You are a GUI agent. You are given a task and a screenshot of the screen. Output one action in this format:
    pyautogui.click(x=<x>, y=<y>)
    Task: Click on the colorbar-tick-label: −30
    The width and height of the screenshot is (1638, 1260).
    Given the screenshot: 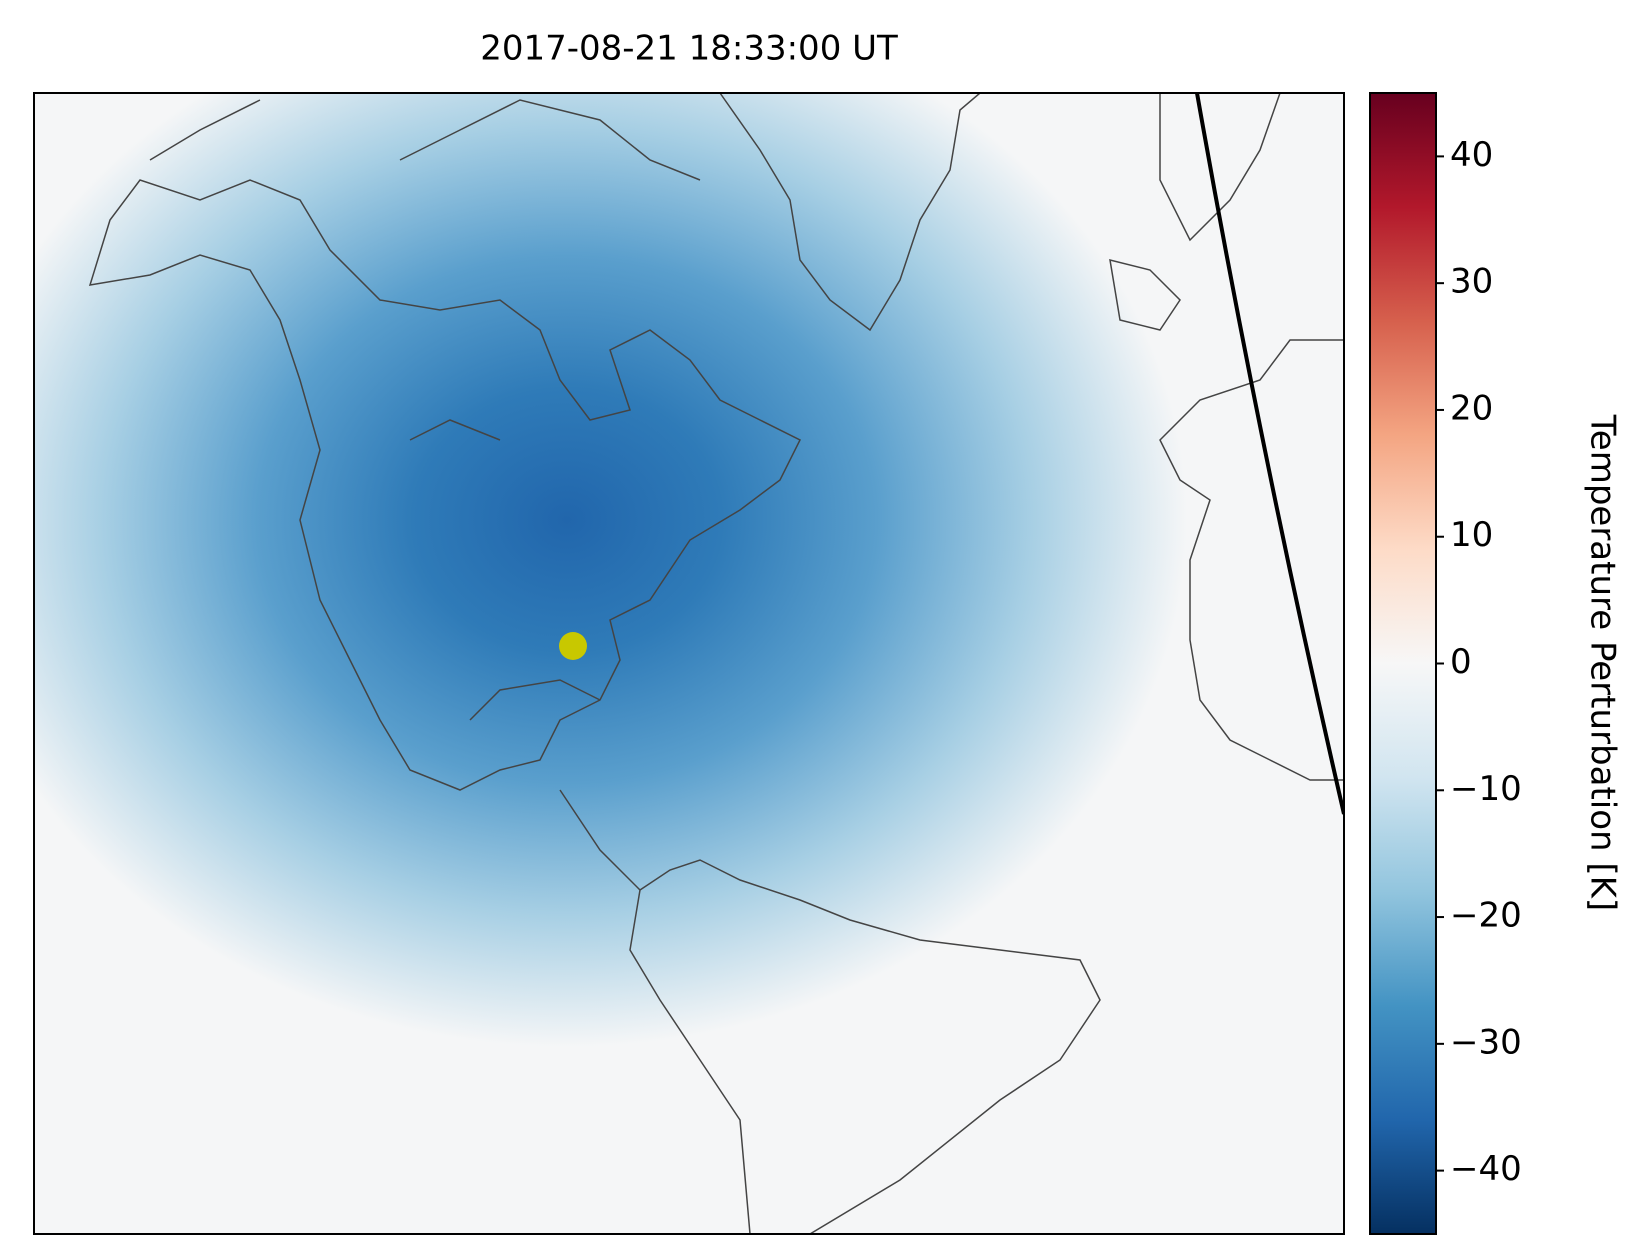 What is the action you would take?
    pyautogui.click(x=1486, y=1042)
    